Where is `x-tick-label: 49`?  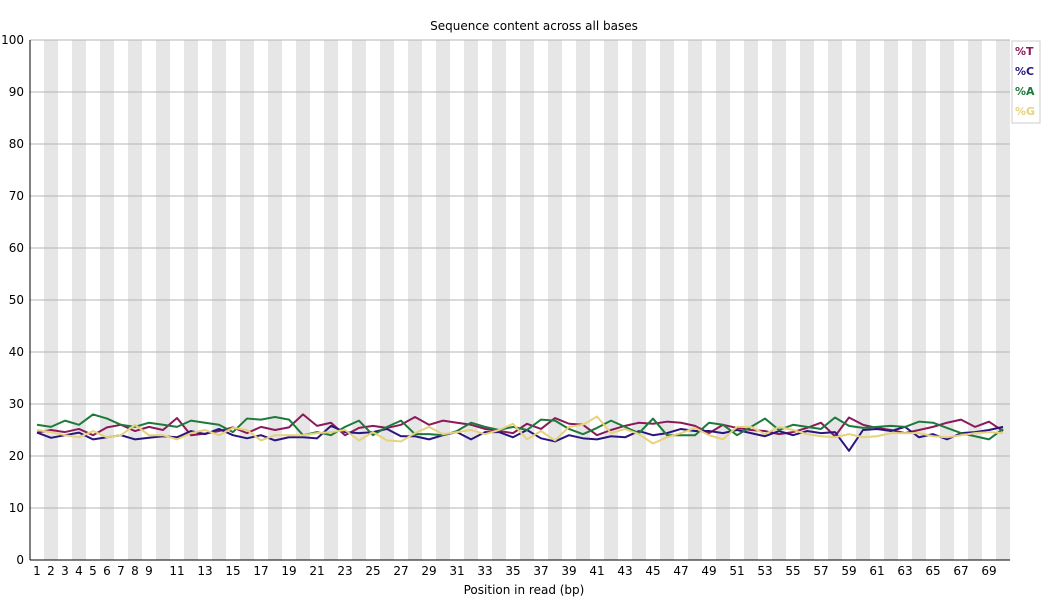 x-tick-label: 49 is located at coordinates (708, 571).